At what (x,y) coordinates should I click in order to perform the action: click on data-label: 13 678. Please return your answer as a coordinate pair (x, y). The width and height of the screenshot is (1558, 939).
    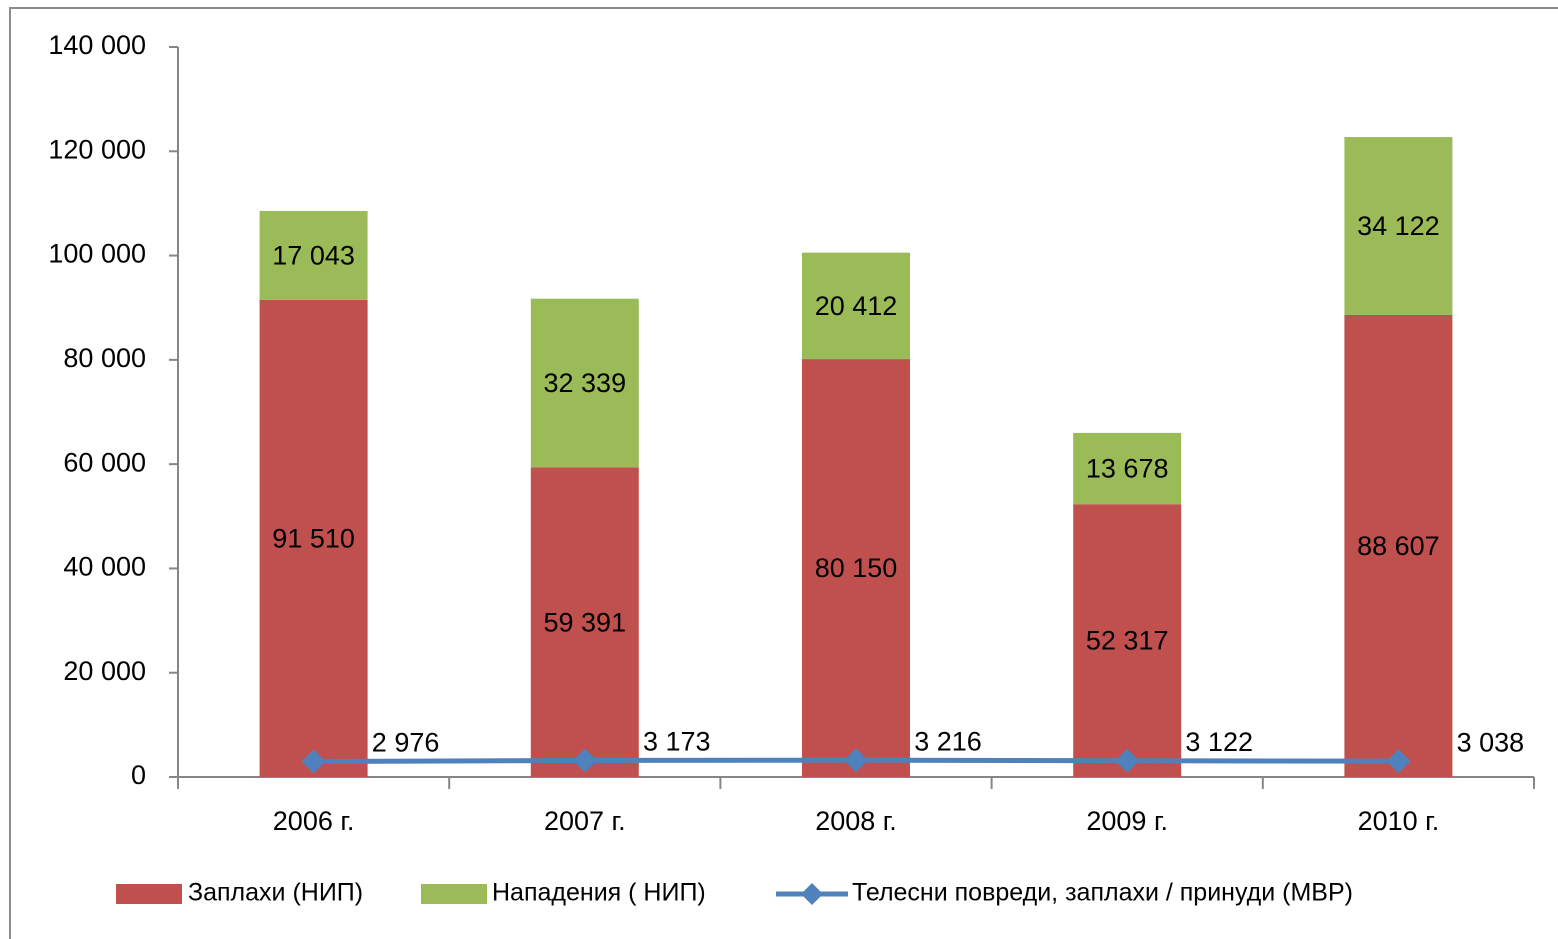
    Looking at the image, I should click on (1127, 469).